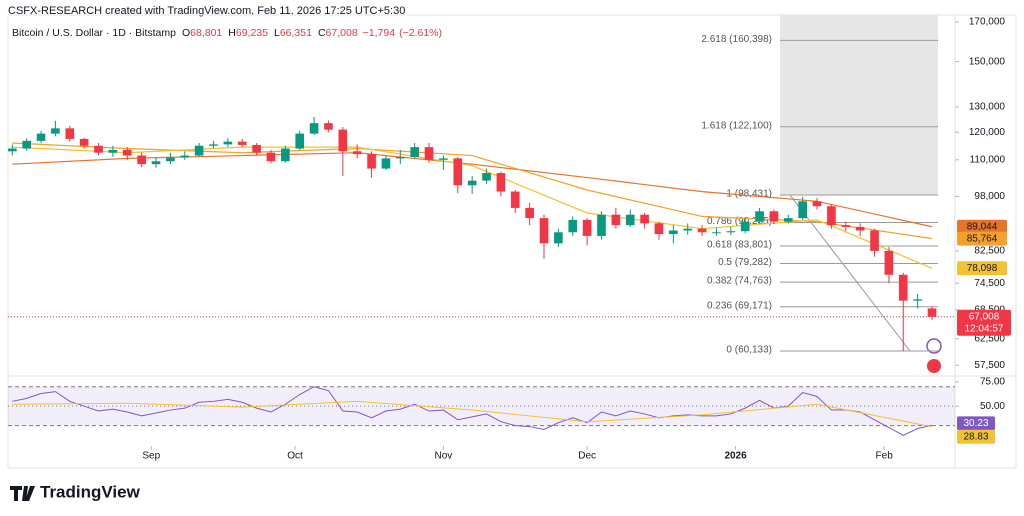 This screenshot has width=1024, height=516. Describe the element at coordinates (975, 423) in the screenshot. I see `rsi-tag-label: 30.23` at that location.